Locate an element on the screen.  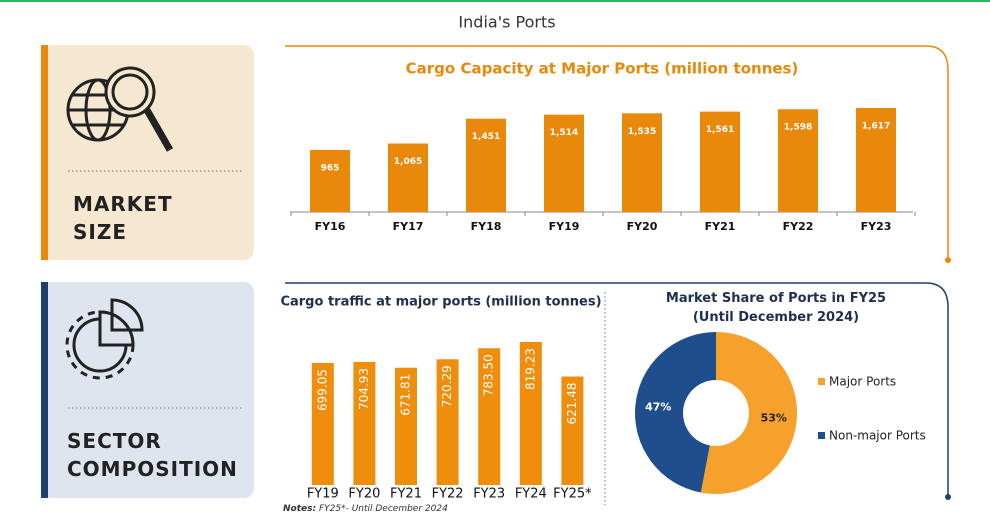
x-tick-label: FY17 is located at coordinates (408, 226).